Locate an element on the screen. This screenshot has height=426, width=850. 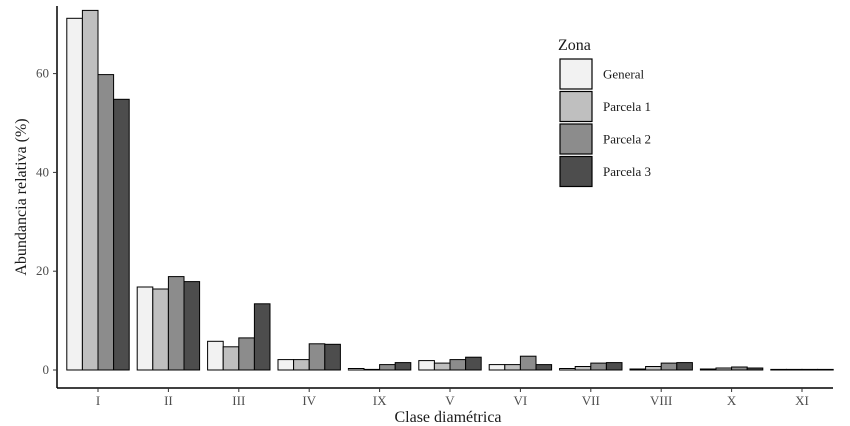
bar-parcela-1-VII is located at coordinates (583, 368).